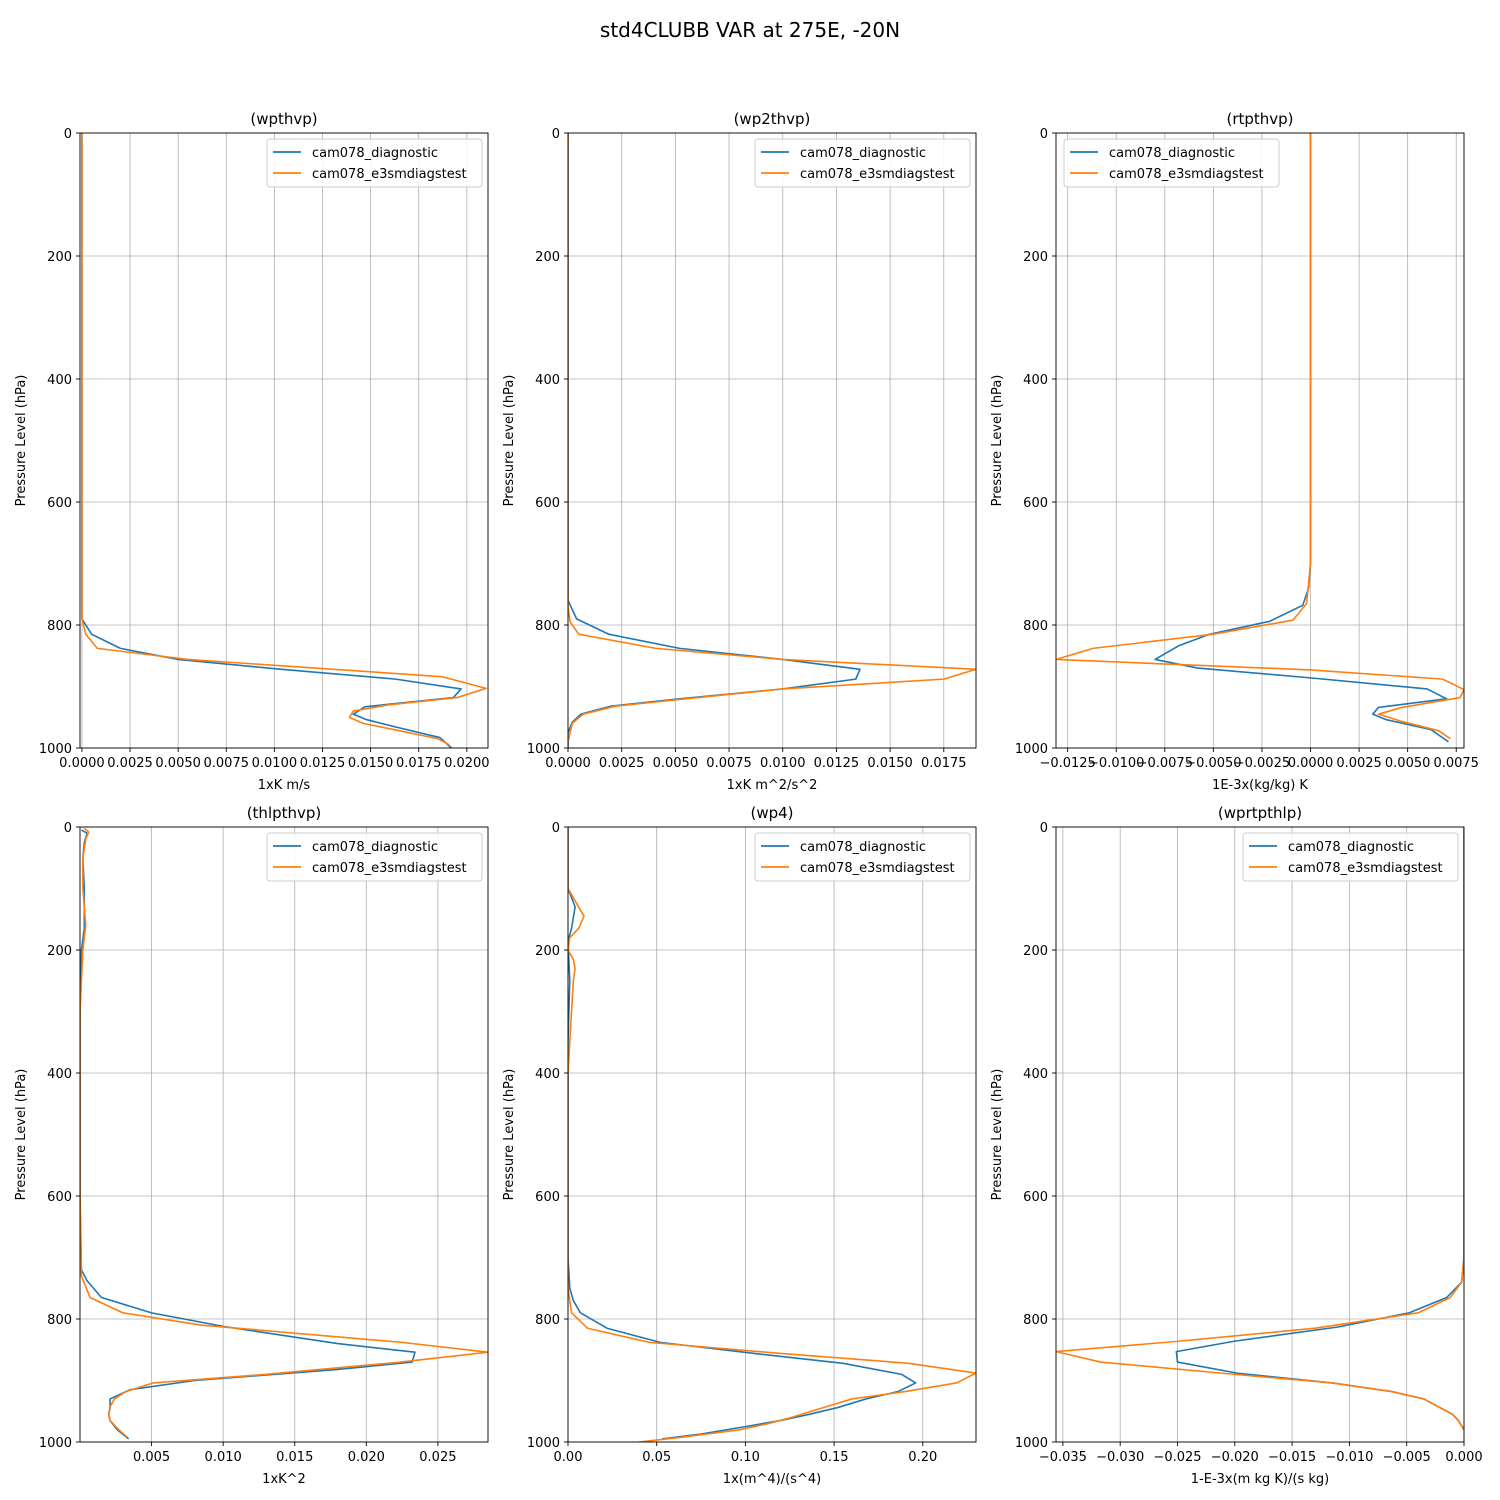 The width and height of the screenshot is (1500, 1500). Describe the element at coordinates (656, 1457) in the screenshot. I see `x-tick-label: 0.05` at that location.